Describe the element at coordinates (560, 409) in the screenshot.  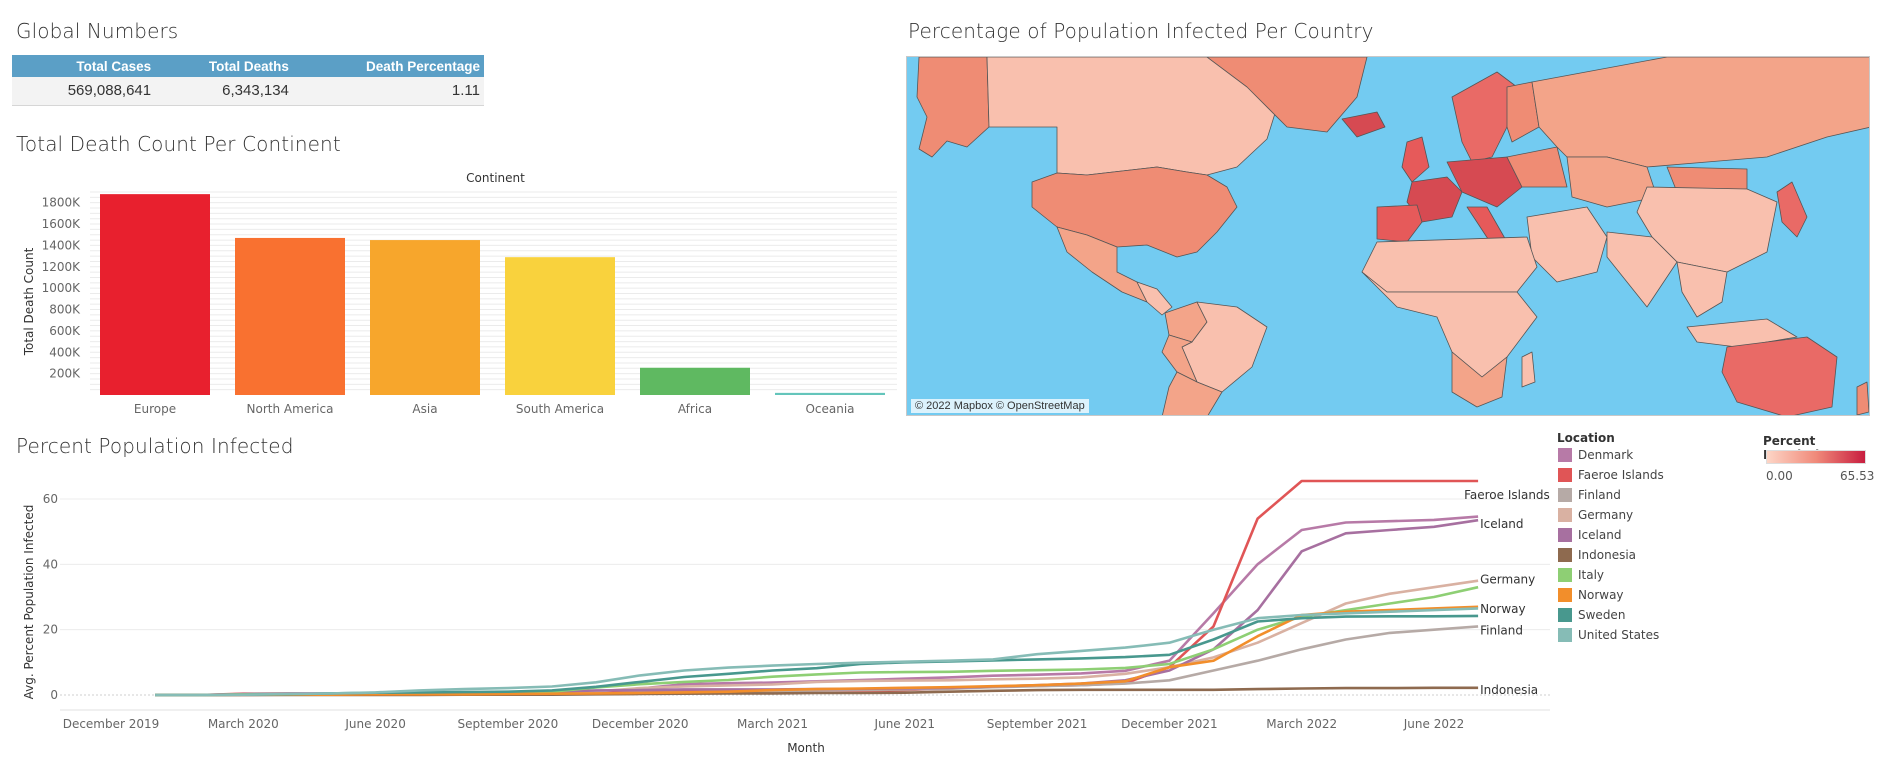
I see `bar-x-tick-label: South America` at that location.